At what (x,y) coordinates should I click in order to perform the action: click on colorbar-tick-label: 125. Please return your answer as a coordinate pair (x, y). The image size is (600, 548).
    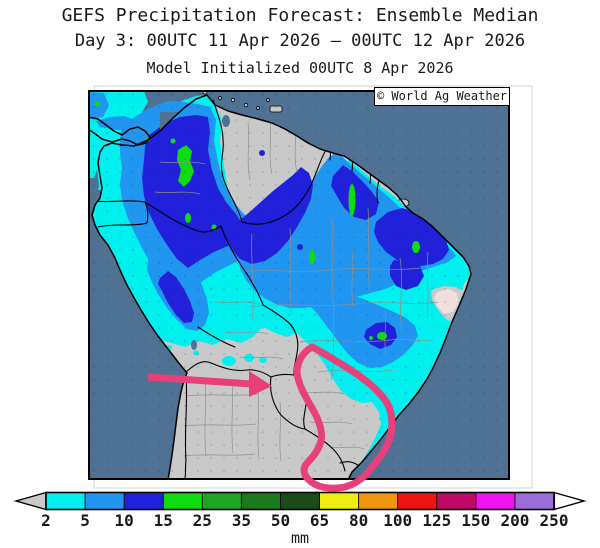
    Looking at the image, I should click on (437, 520).